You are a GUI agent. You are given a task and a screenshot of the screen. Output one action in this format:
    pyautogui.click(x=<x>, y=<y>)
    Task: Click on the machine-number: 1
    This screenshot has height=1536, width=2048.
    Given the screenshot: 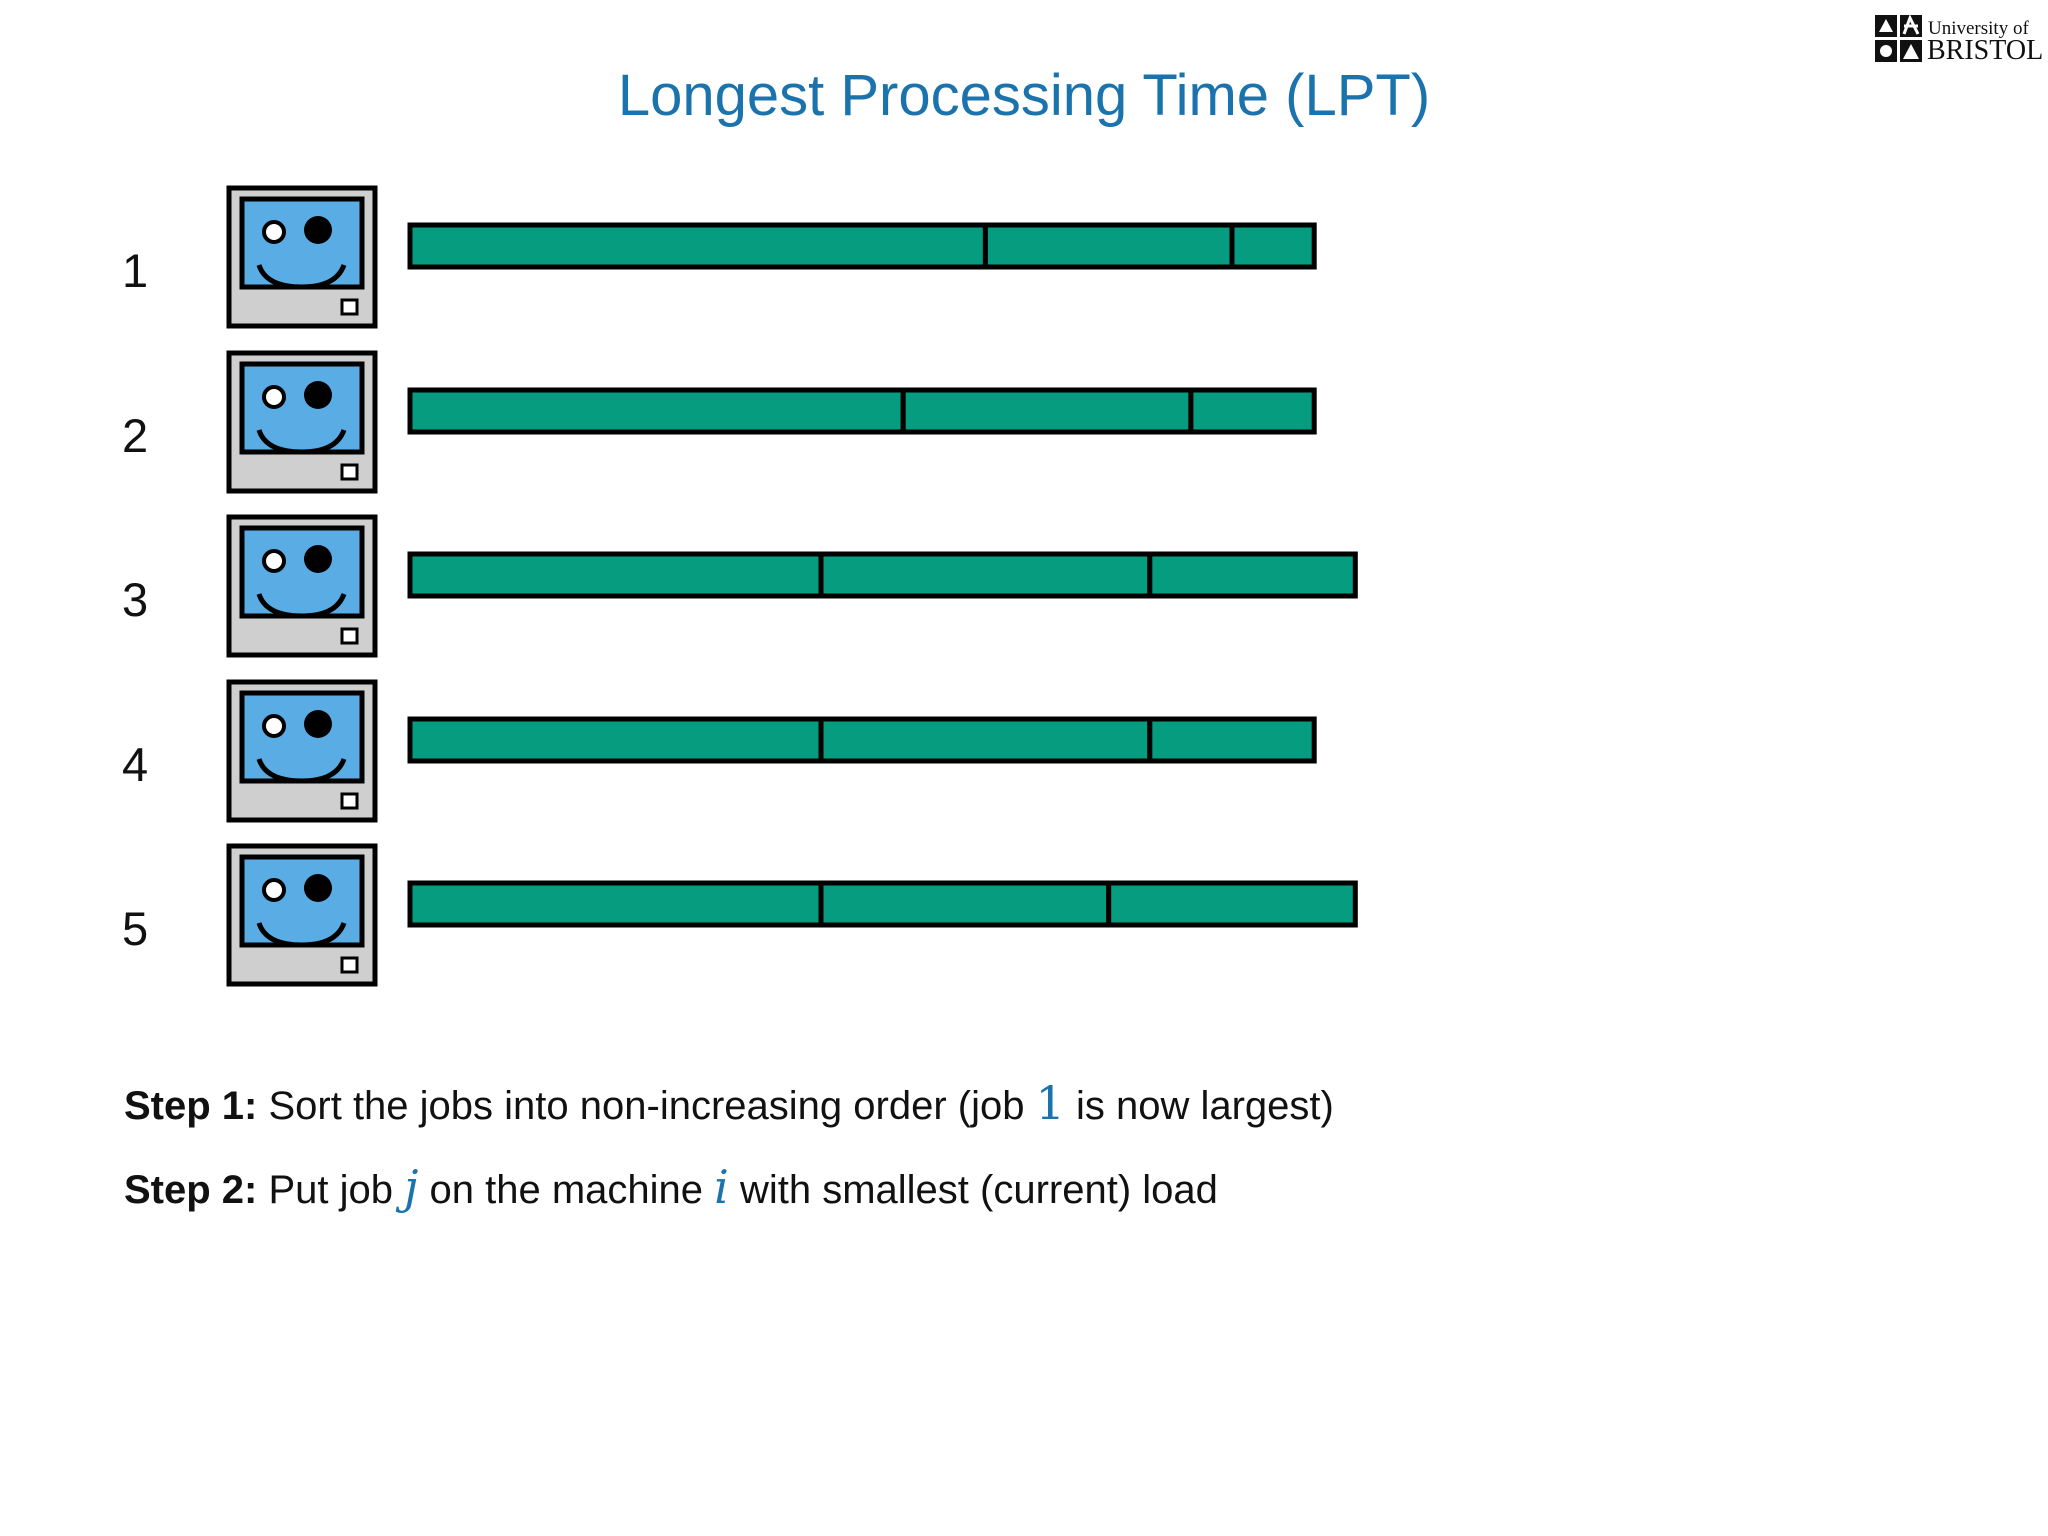 What is the action you would take?
    pyautogui.click(x=135, y=270)
    